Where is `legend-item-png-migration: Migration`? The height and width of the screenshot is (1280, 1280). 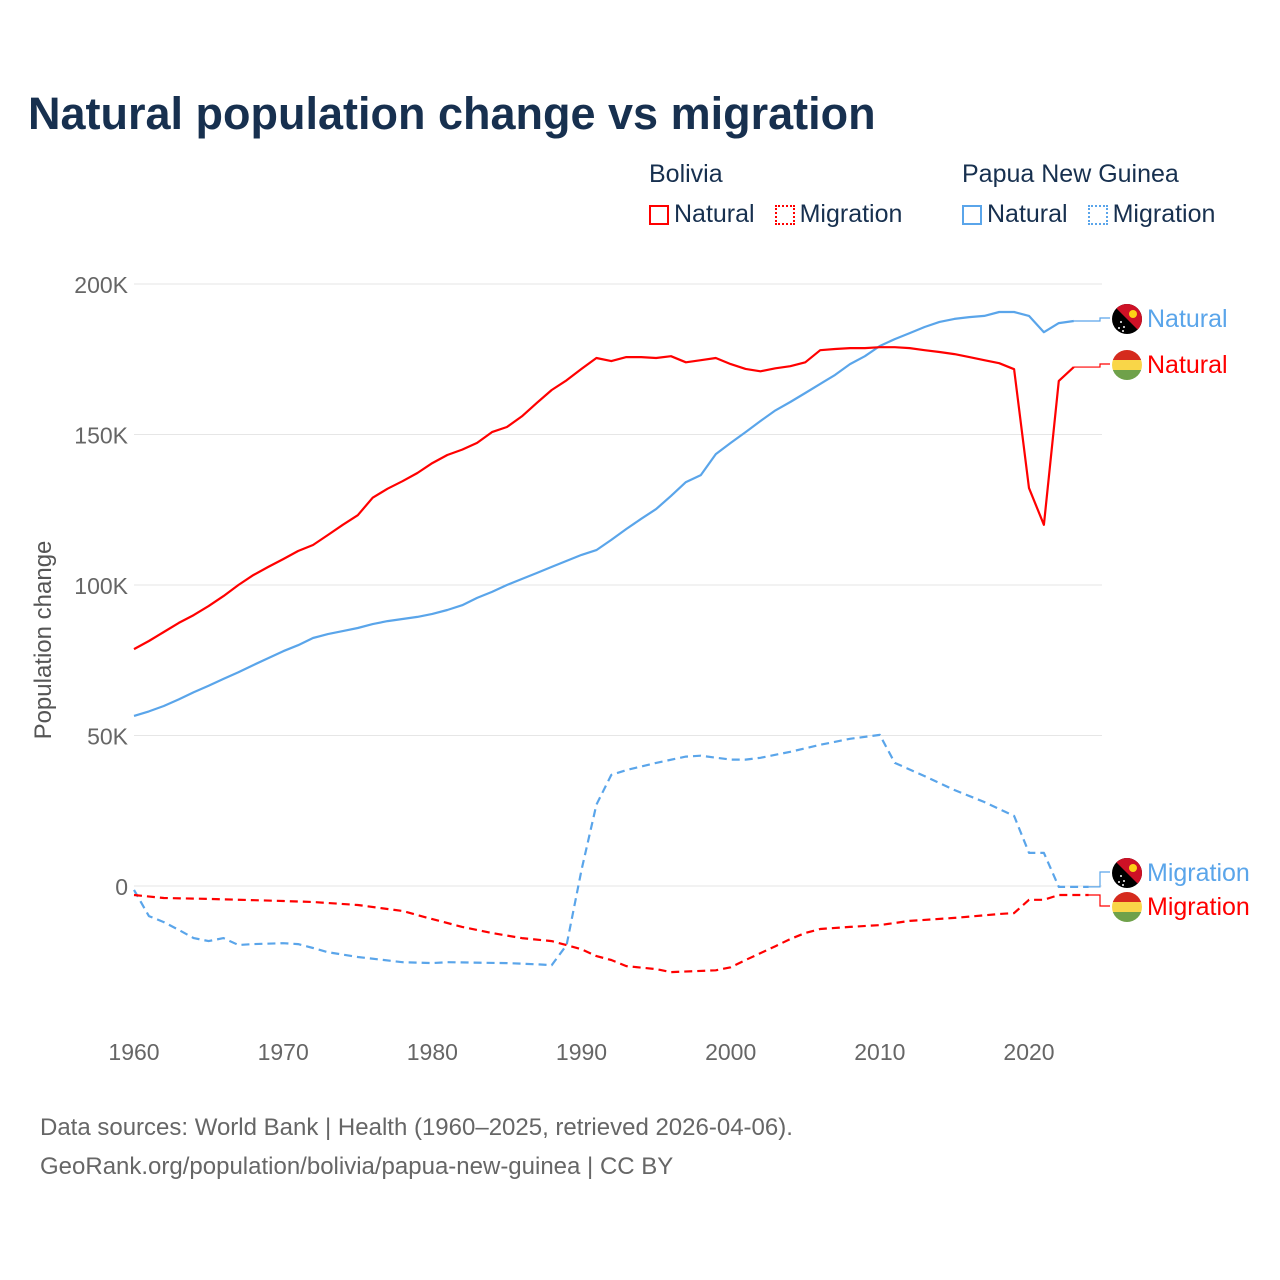 legend-item-png-migration: Migration is located at coordinates (1151, 214).